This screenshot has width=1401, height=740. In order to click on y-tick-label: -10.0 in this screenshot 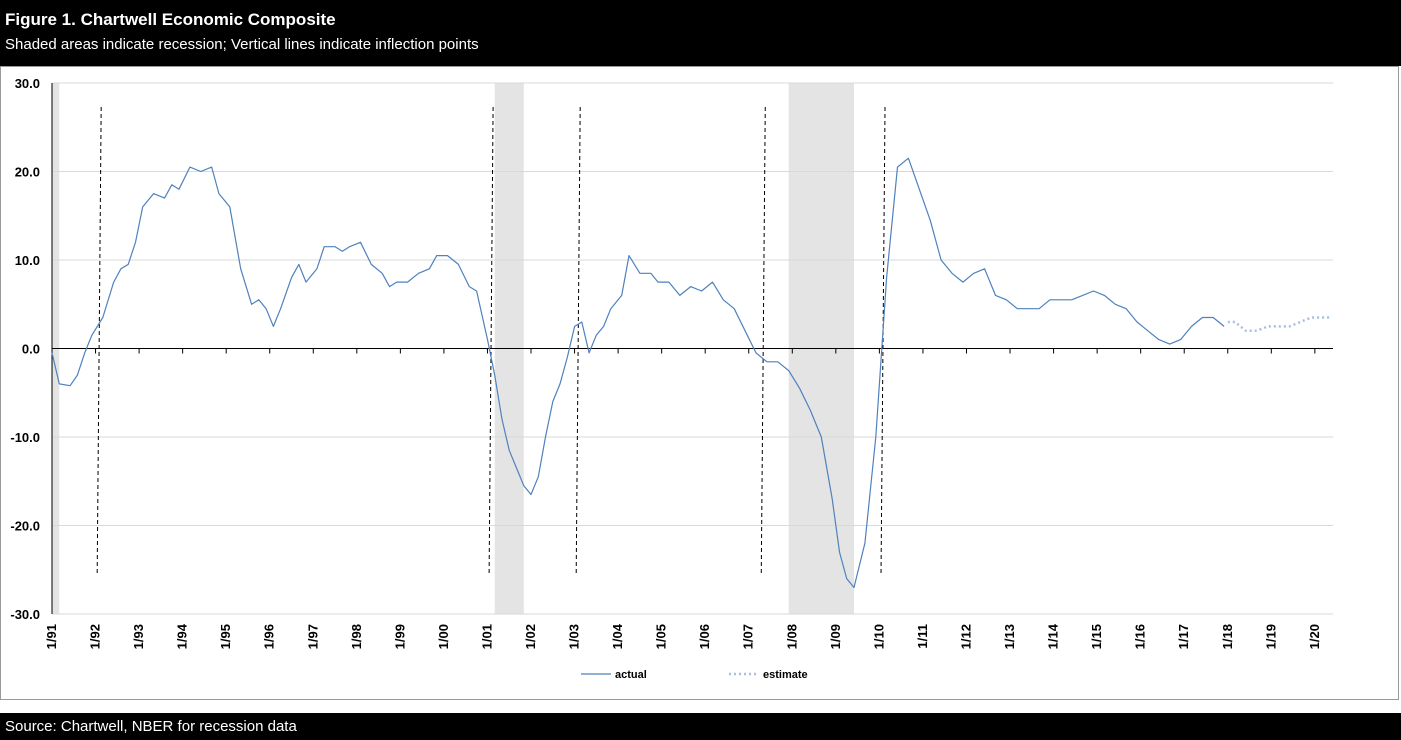, I will do `click(25, 437)`.